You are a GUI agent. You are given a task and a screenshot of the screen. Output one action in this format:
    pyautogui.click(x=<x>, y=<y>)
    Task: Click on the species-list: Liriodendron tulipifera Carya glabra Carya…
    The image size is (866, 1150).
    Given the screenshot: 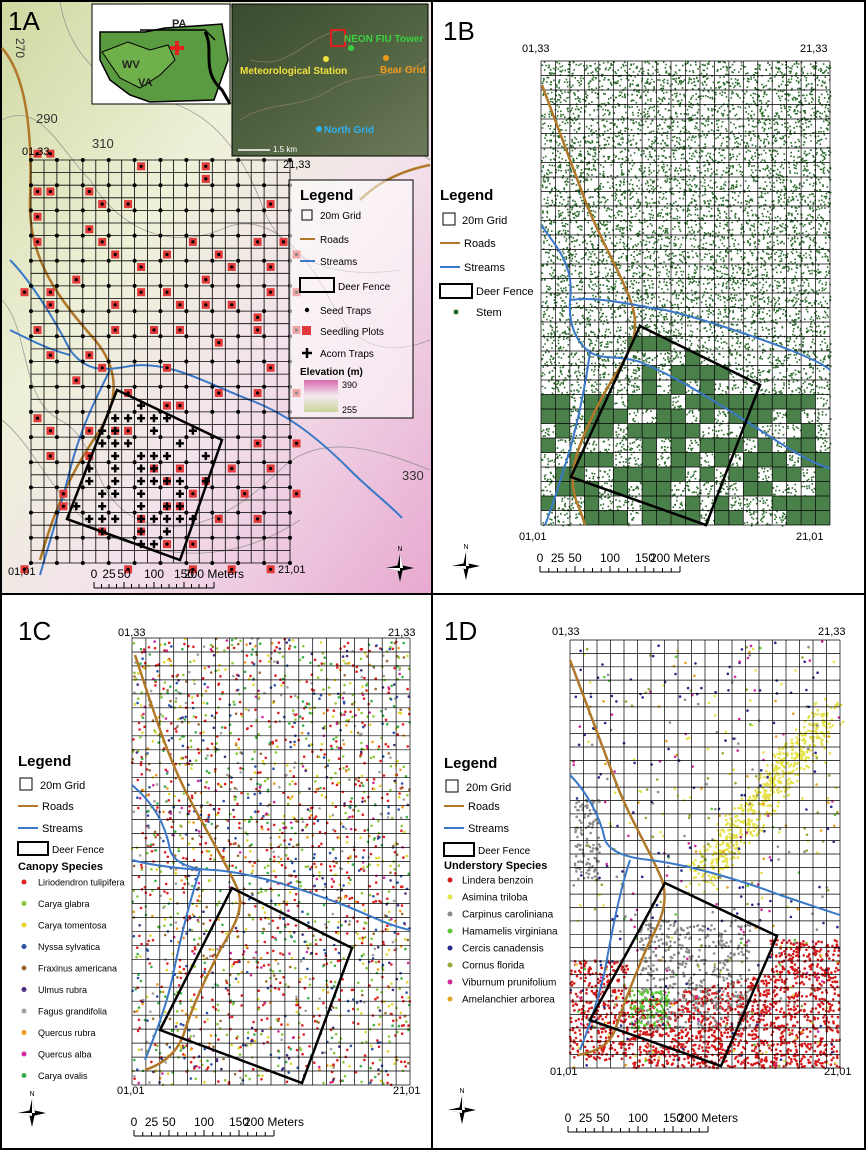 What is the action you would take?
    pyautogui.click(x=73, y=979)
    